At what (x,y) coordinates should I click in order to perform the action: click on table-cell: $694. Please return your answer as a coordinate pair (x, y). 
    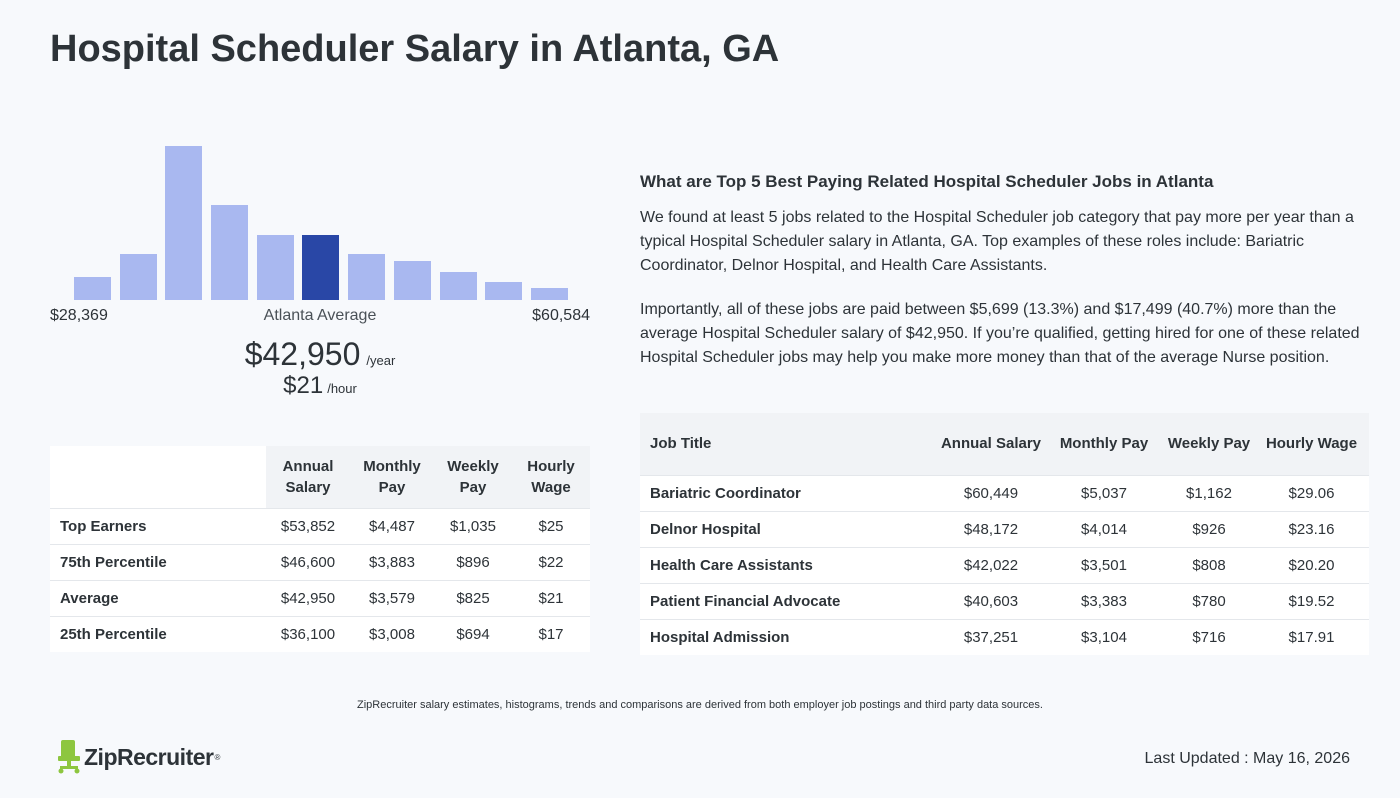
    Looking at the image, I should click on (473, 633).